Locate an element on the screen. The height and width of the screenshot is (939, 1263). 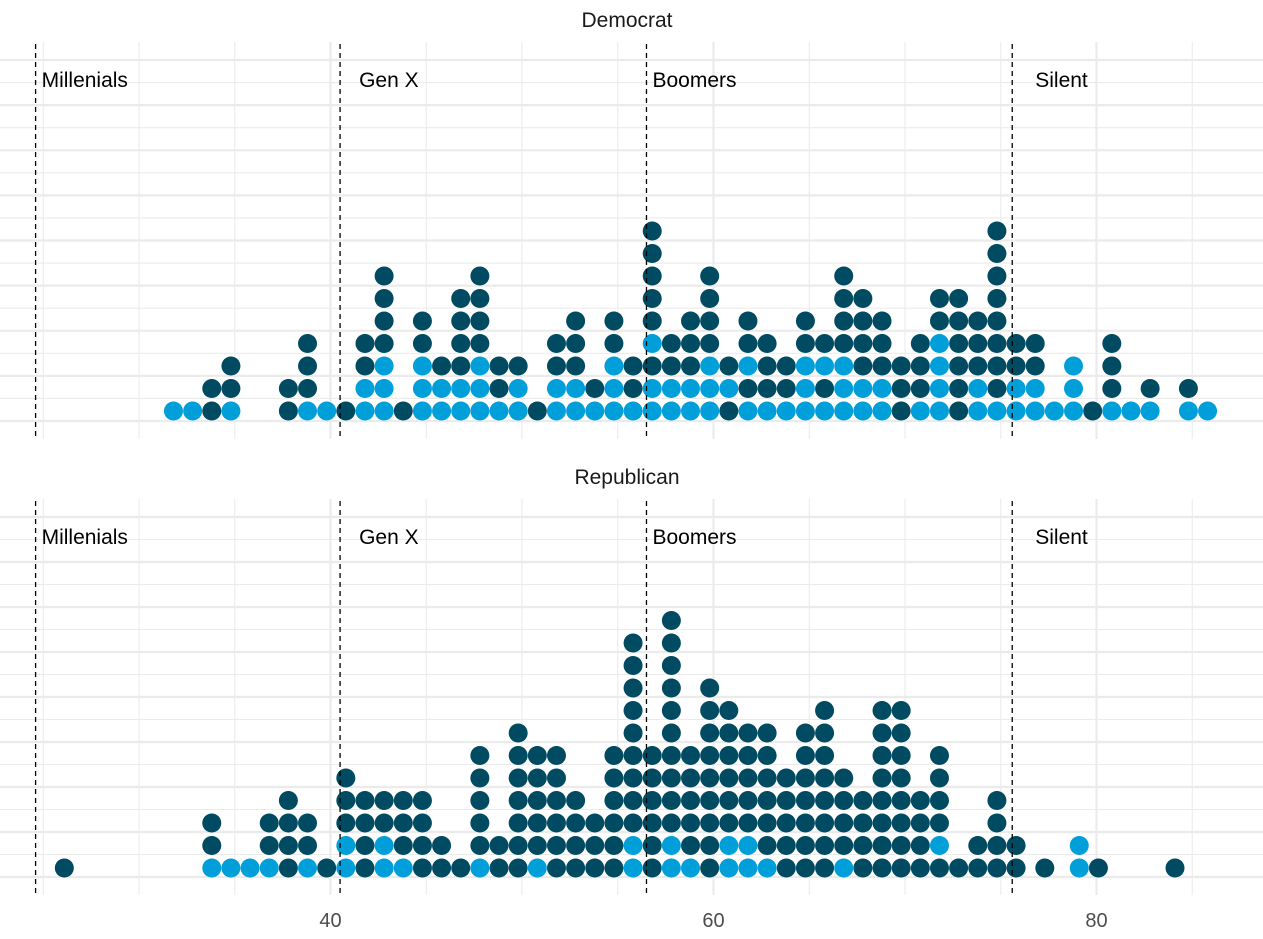
x-axis: 40 60 80 is located at coordinates (713, 921).